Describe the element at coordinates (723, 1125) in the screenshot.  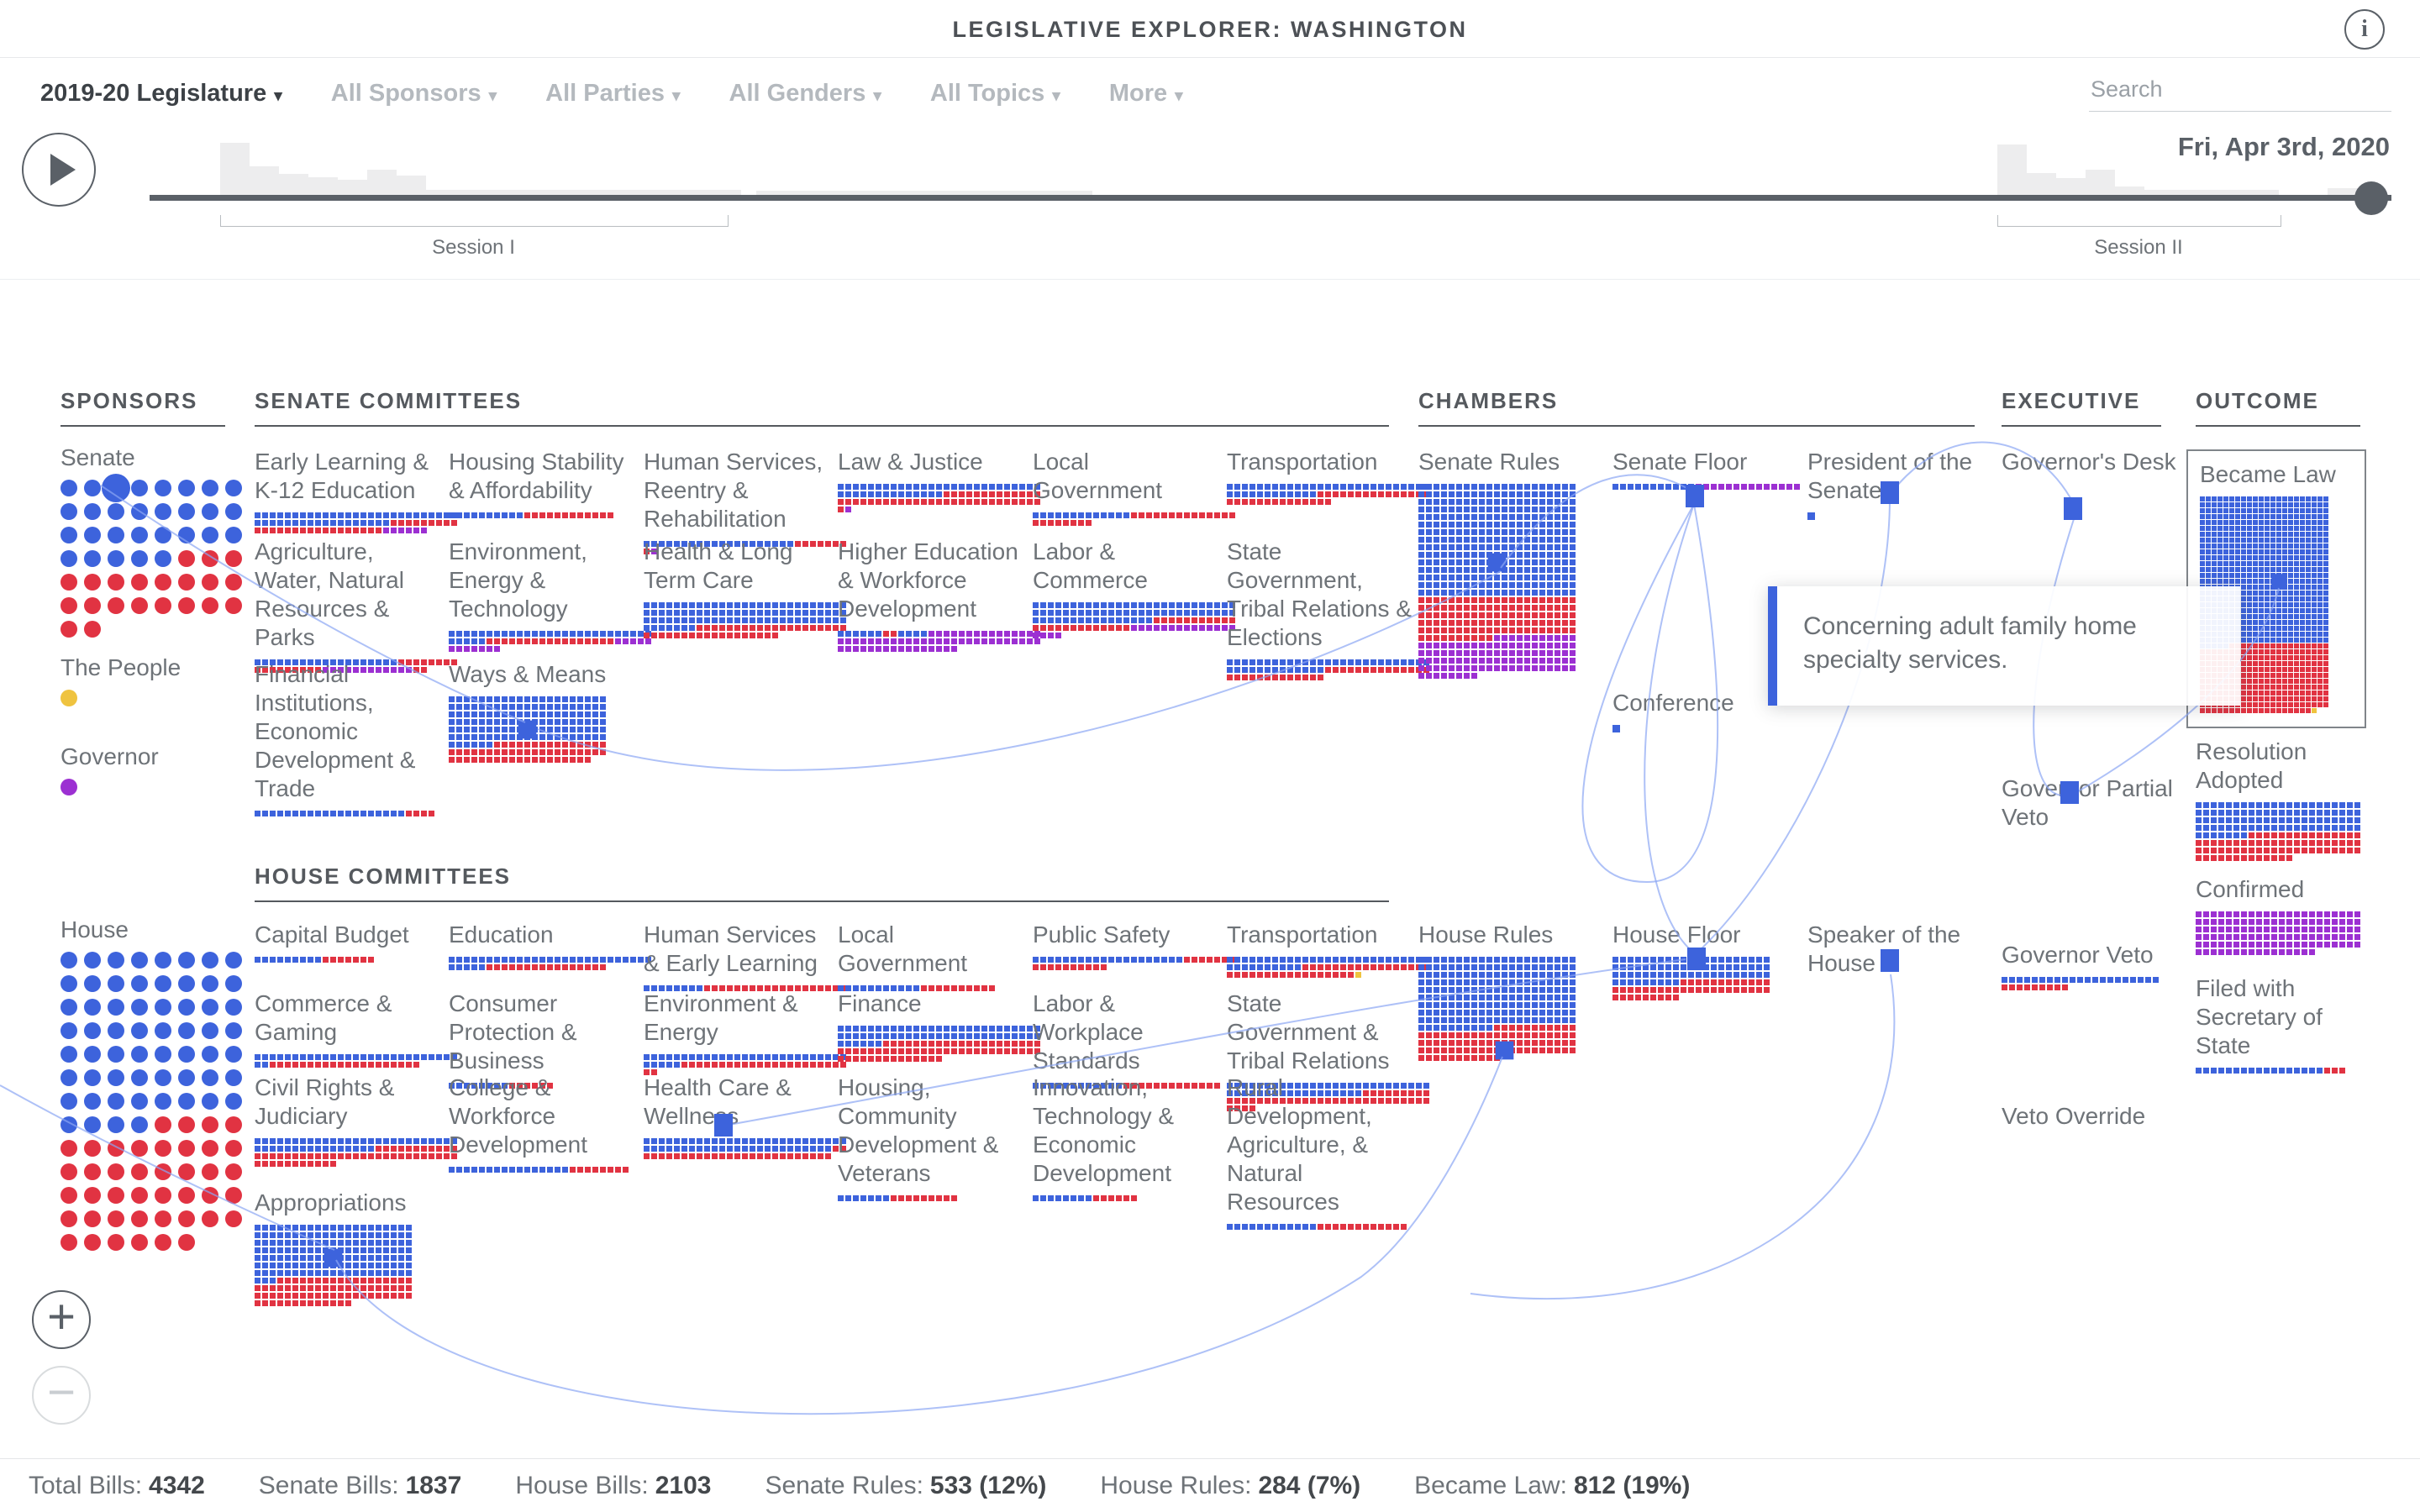
I see `bill-health-care` at that location.